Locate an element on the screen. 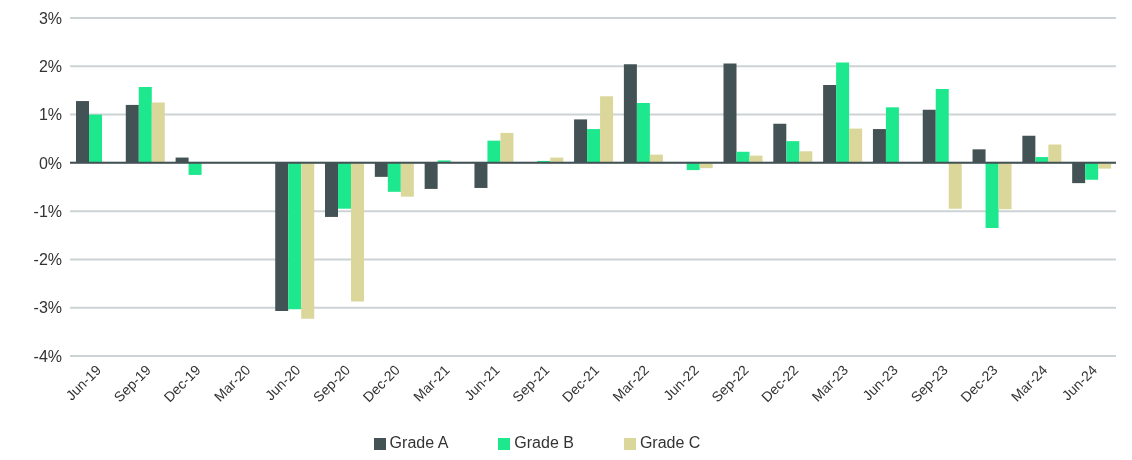  legend-label: Grade A is located at coordinates (419, 442).